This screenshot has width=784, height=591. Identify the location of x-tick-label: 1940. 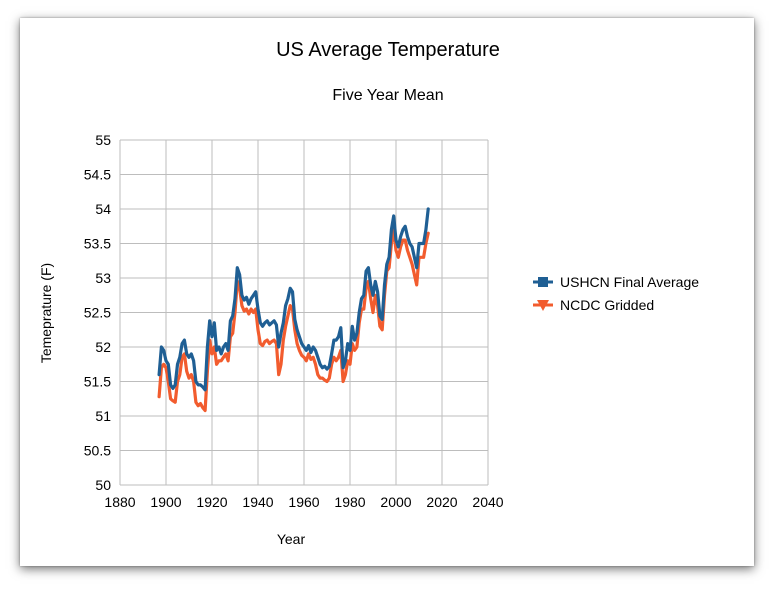
(257, 502).